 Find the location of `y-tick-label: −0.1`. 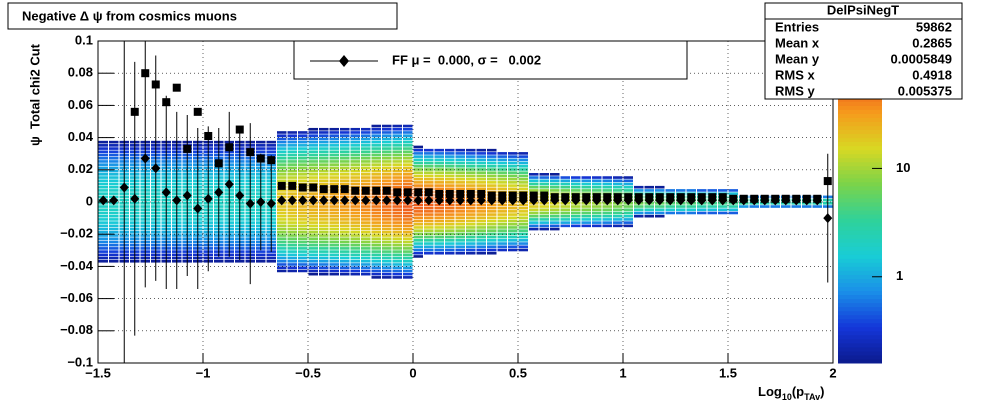

y-tick-label: −0.1 is located at coordinates (80, 361).